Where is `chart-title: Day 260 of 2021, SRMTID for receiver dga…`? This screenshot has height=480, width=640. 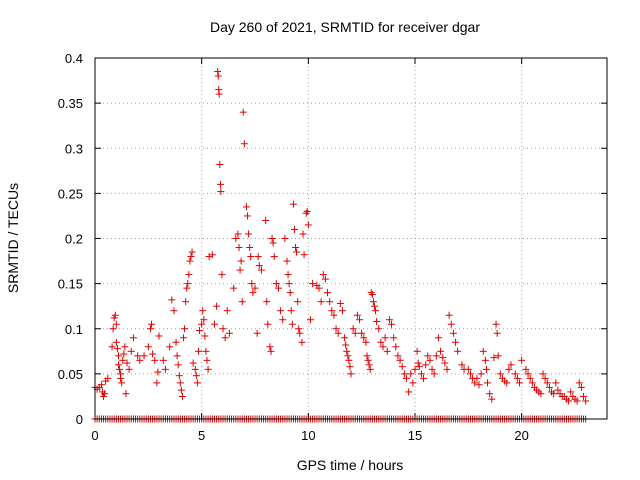 chart-title: Day 260 of 2021, SRMTID for receiver dga… is located at coordinates (345, 27).